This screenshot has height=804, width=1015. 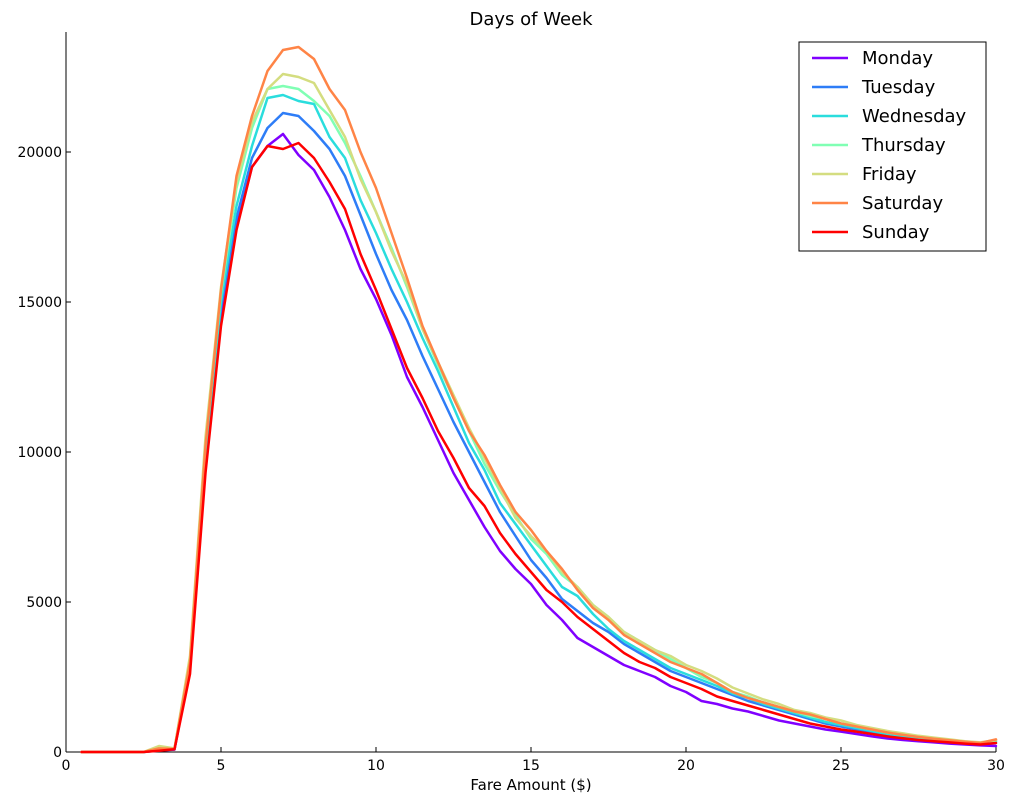 I want to click on legend-label-monday: Monday, so click(x=897, y=58).